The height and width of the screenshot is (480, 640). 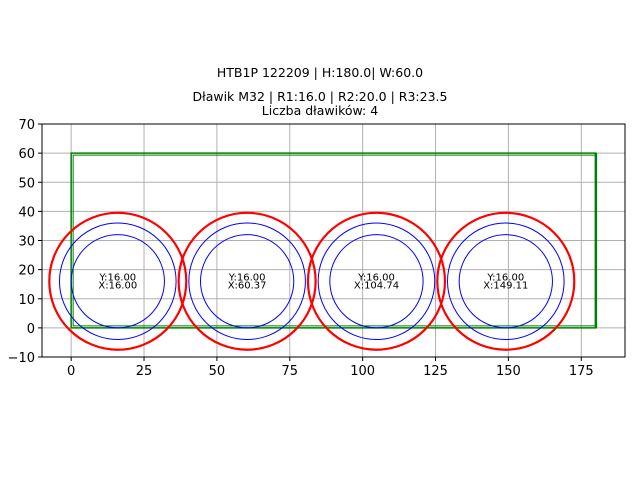 I want to click on y-tick-label: 50, so click(x=26, y=183).